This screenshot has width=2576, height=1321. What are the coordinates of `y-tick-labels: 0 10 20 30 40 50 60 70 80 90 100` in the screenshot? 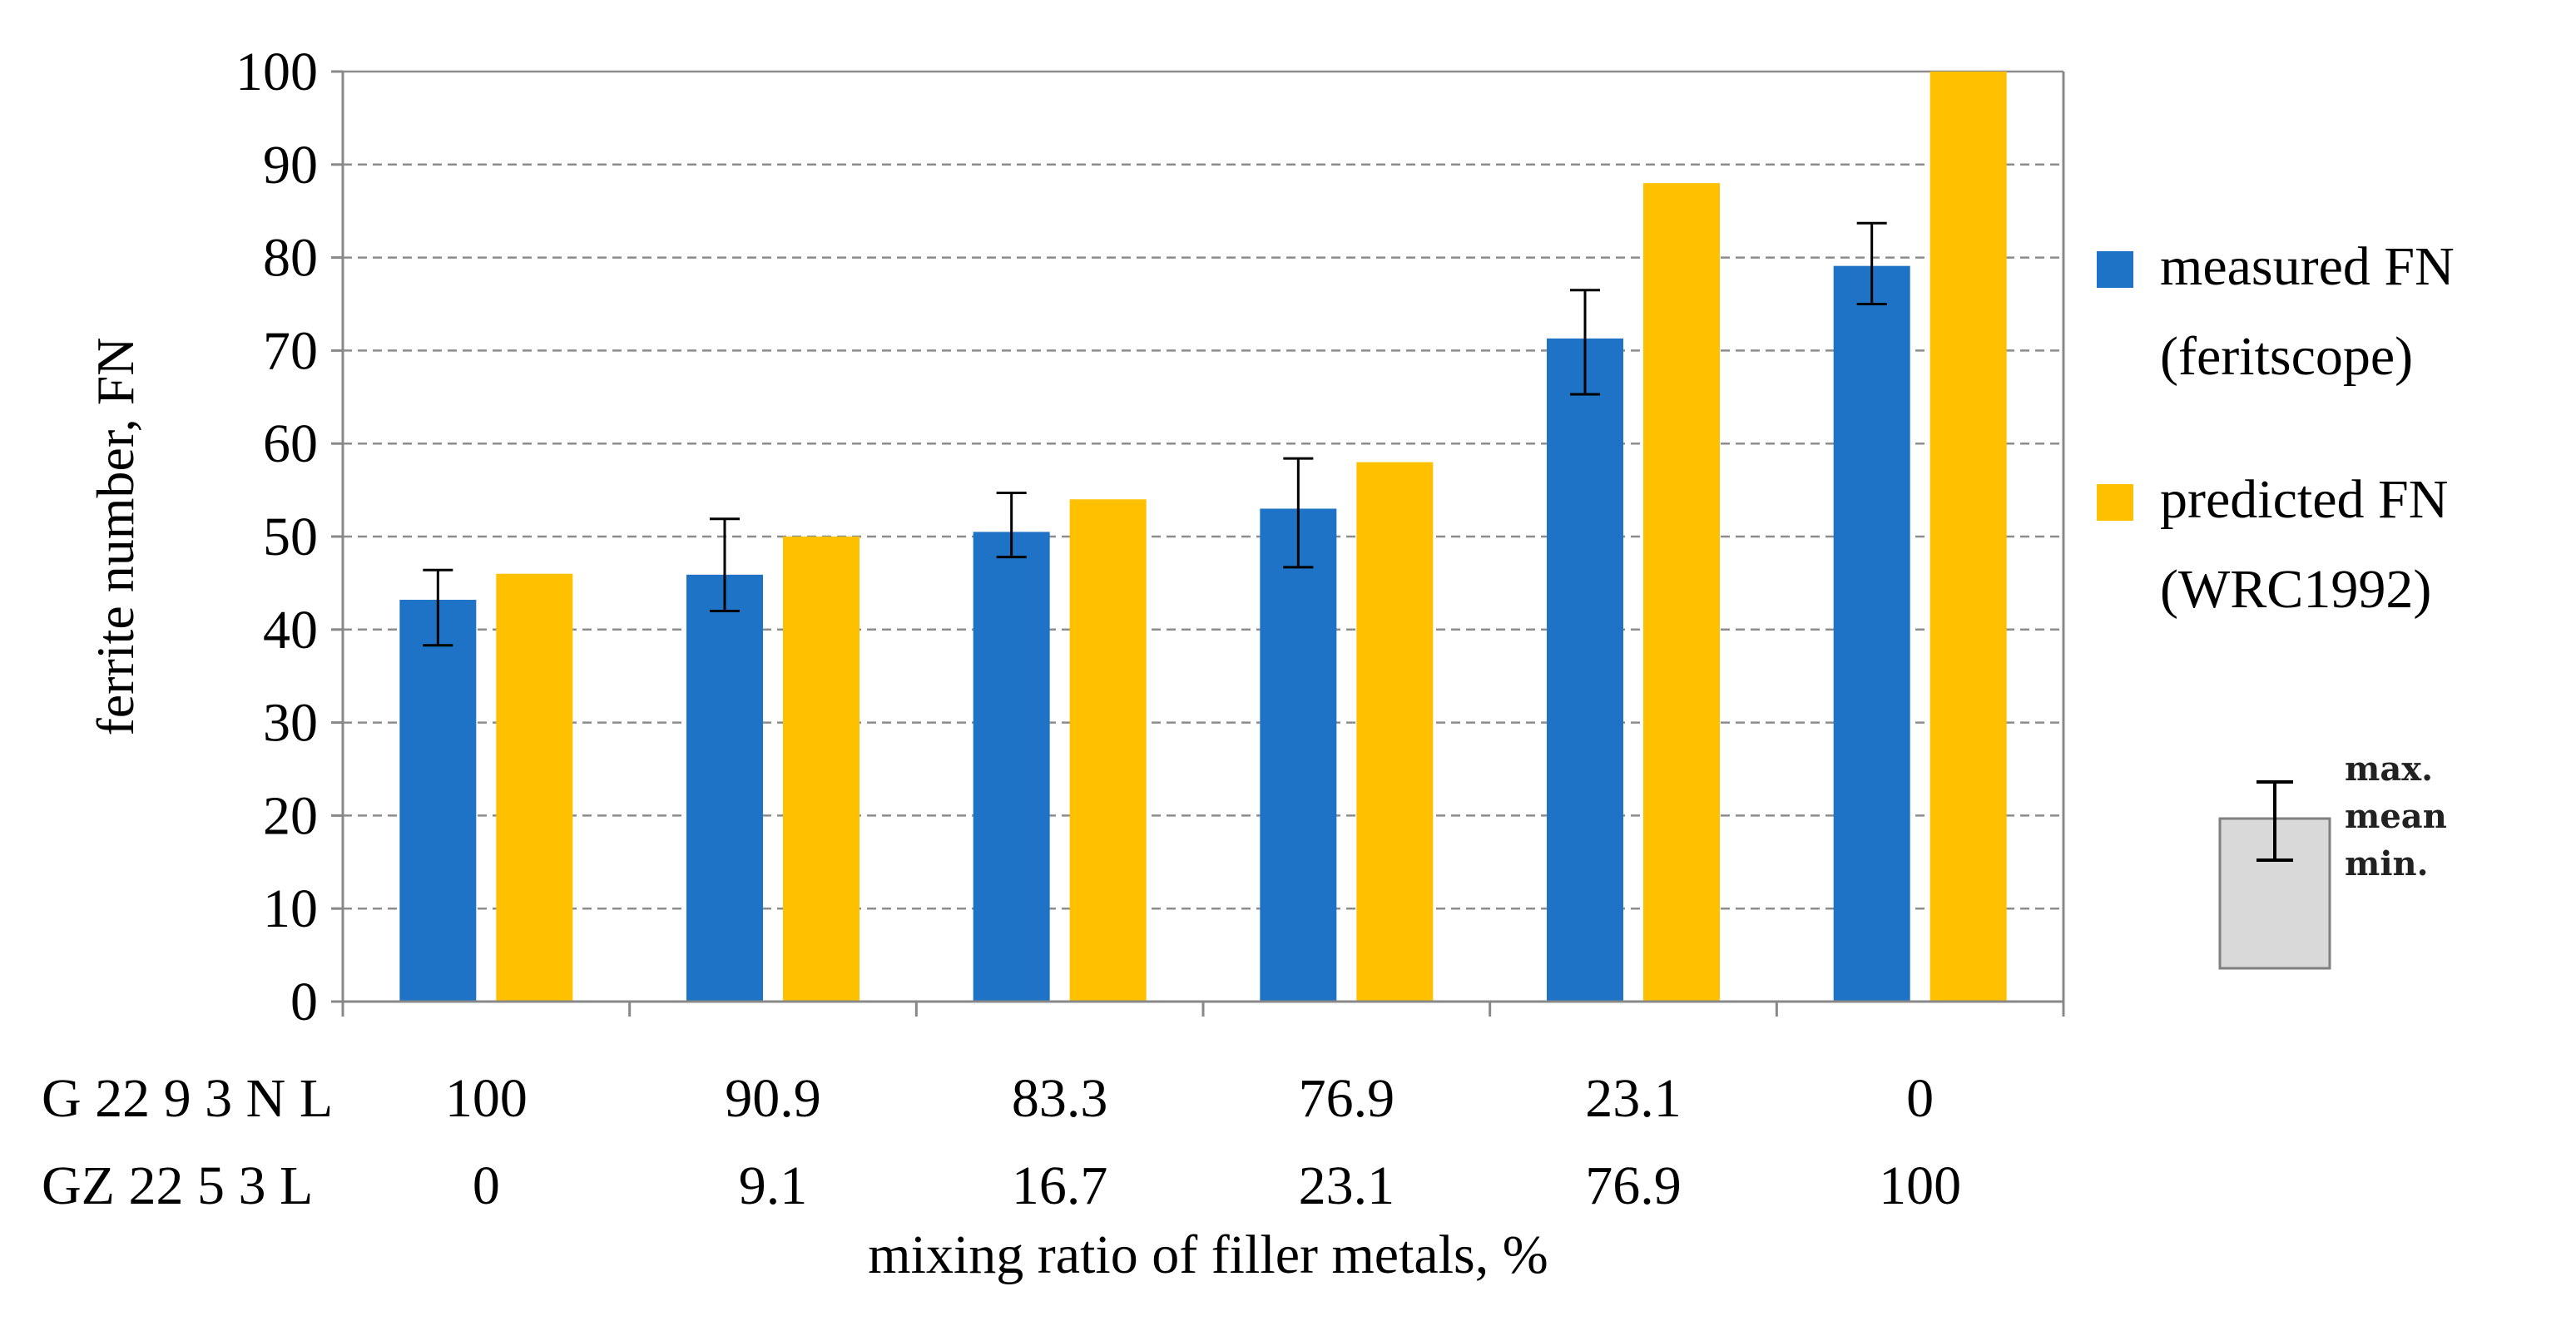 It's located at (289, 537).